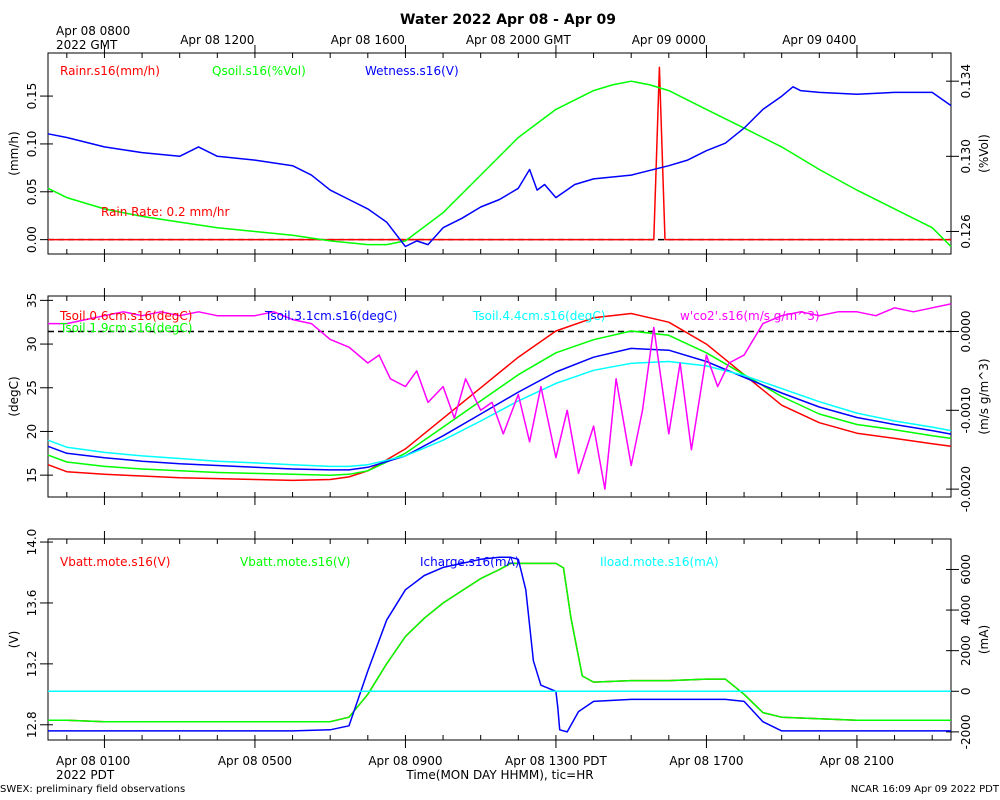 The width and height of the screenshot is (1000, 800). What do you see at coordinates (669, 40) in the screenshot?
I see `top-x-tick-label: Apr 09 0000` at bounding box center [669, 40].